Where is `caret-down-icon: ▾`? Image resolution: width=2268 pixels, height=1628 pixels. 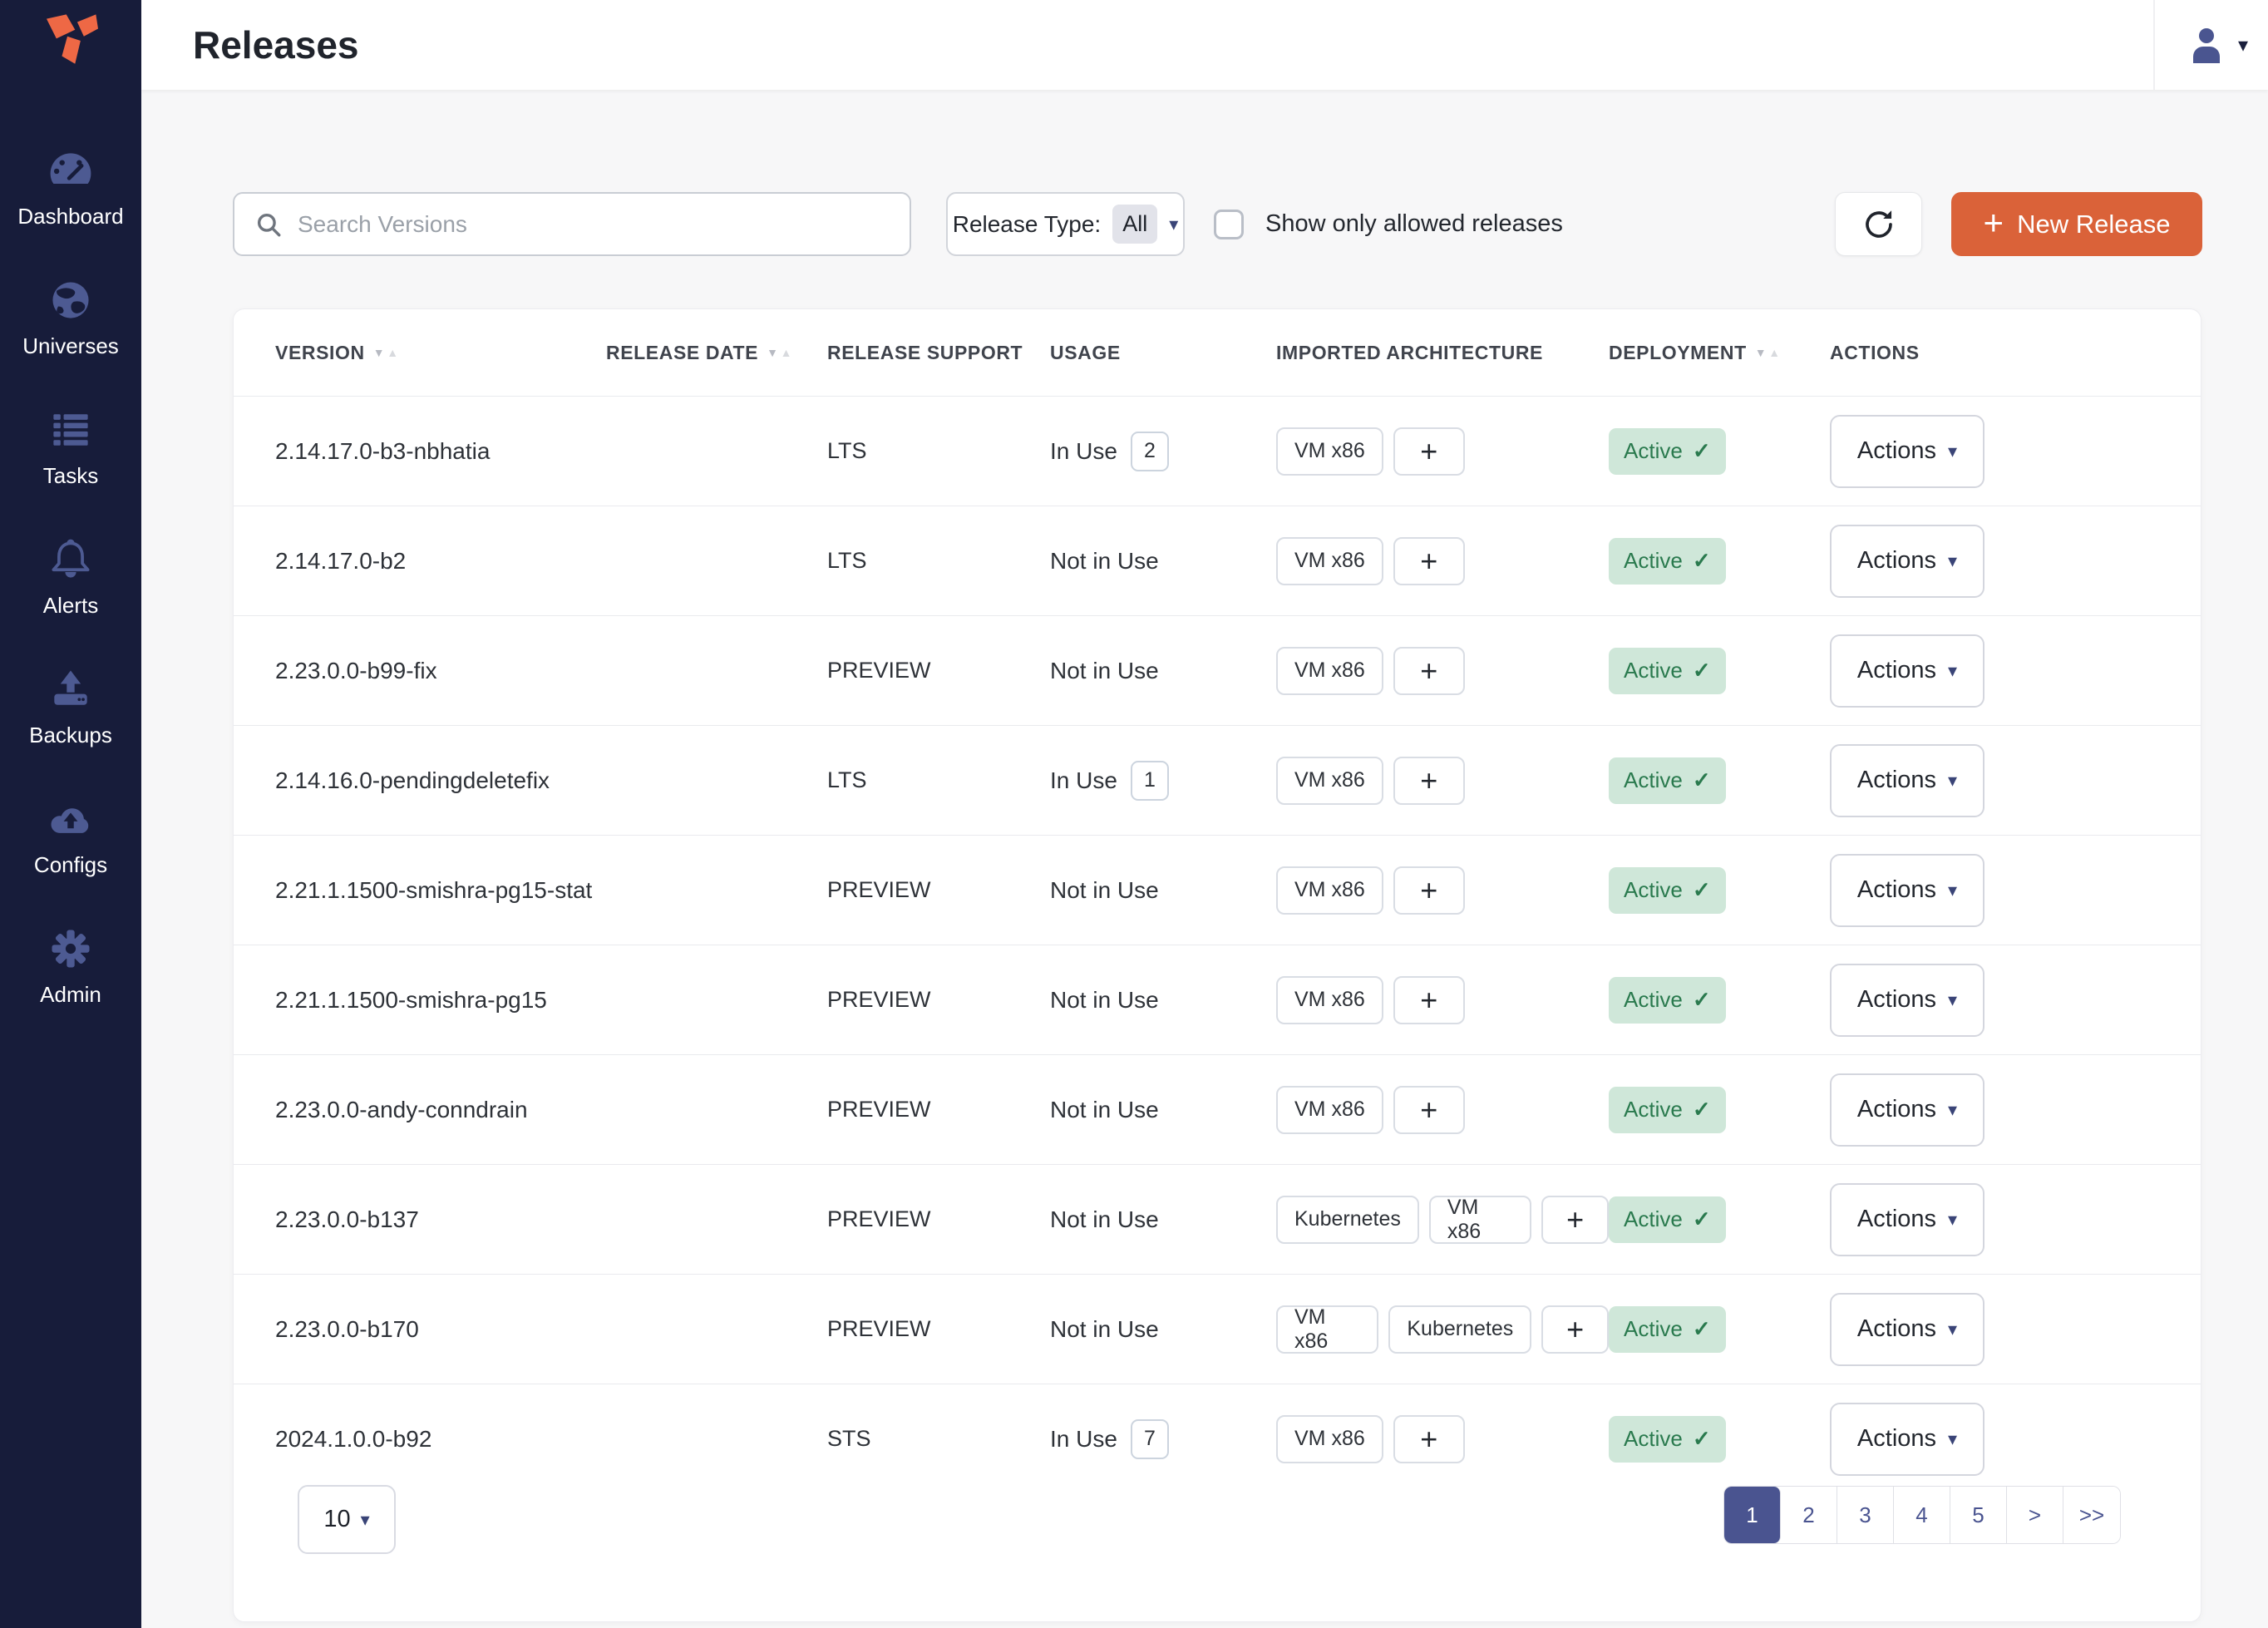
caret-down-icon: ▾ is located at coordinates (1953, 1438).